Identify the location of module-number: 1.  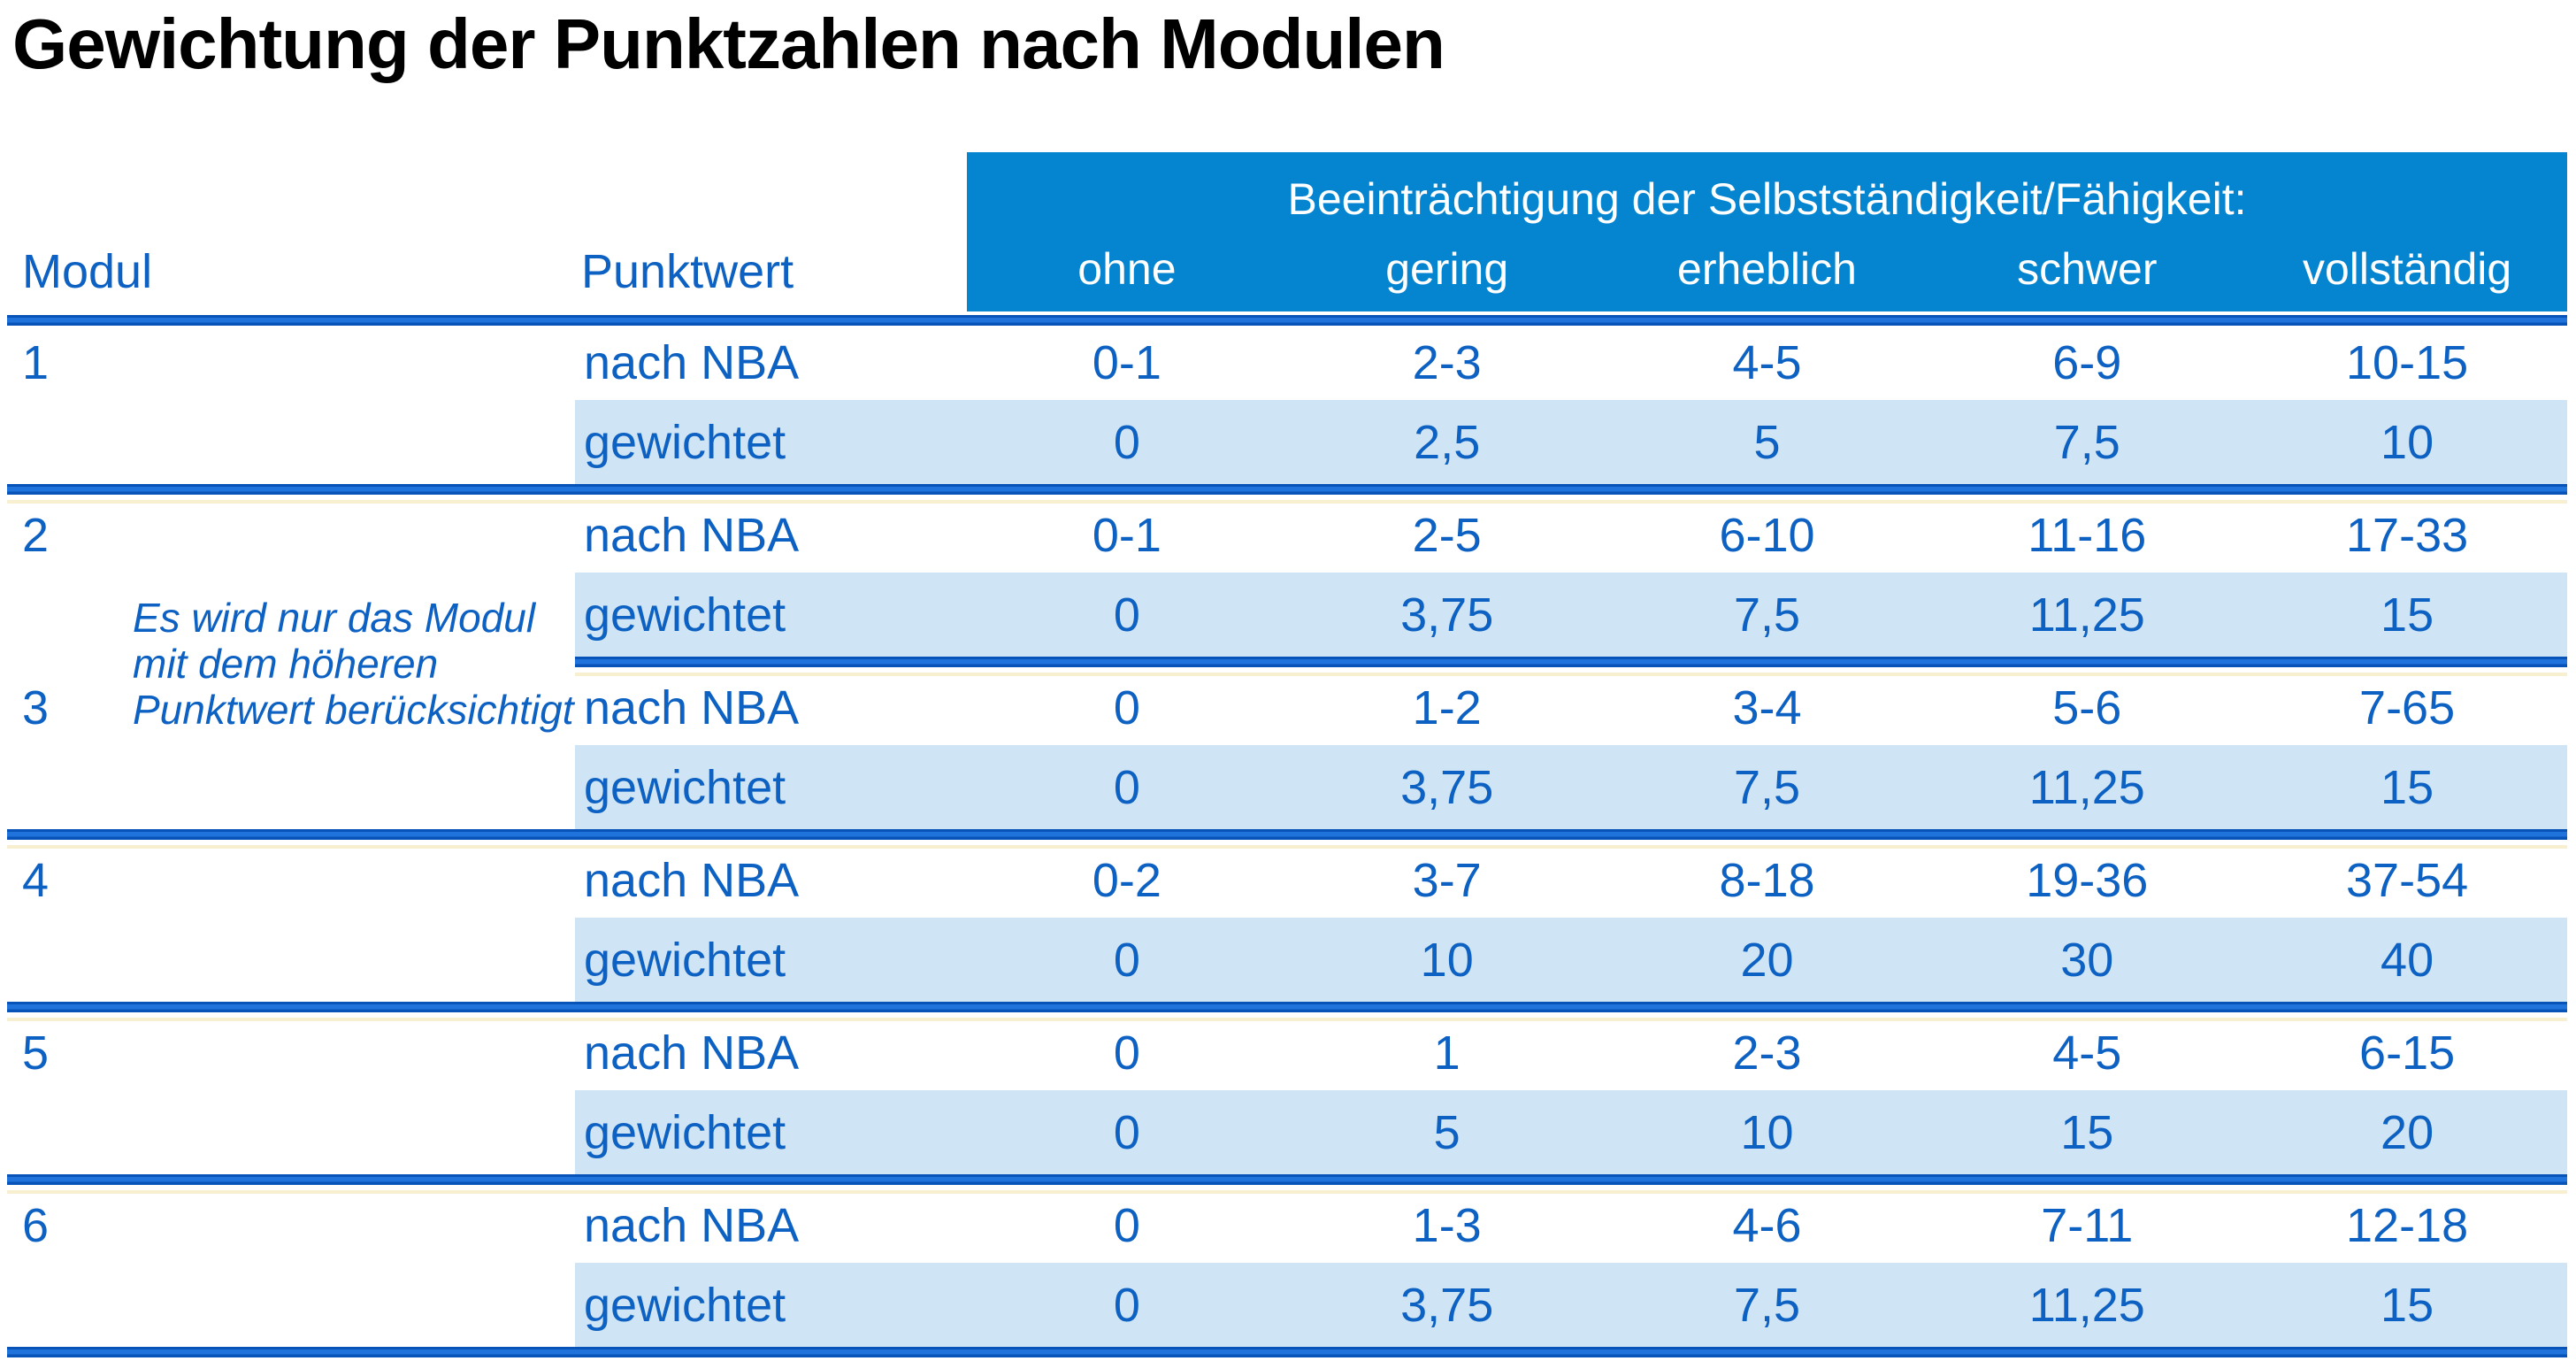
(36, 362).